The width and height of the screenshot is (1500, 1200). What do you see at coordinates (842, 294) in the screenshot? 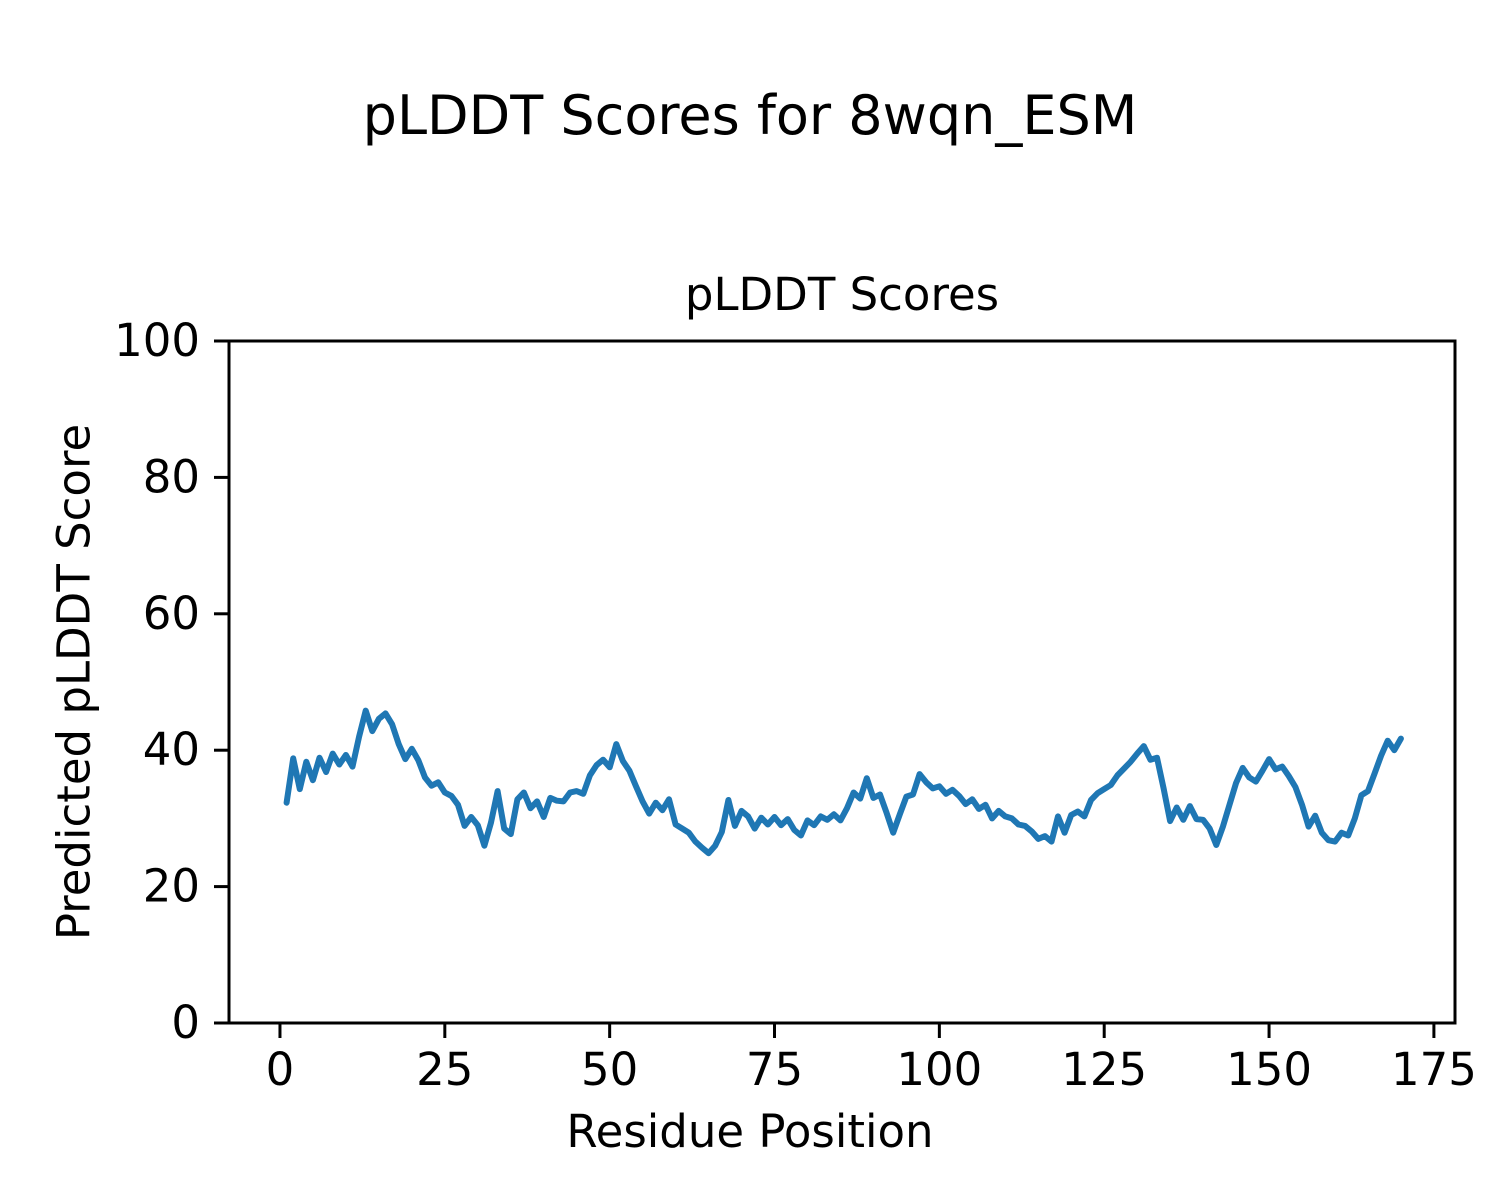
I see `axes-title: pLDDT Scores` at bounding box center [842, 294].